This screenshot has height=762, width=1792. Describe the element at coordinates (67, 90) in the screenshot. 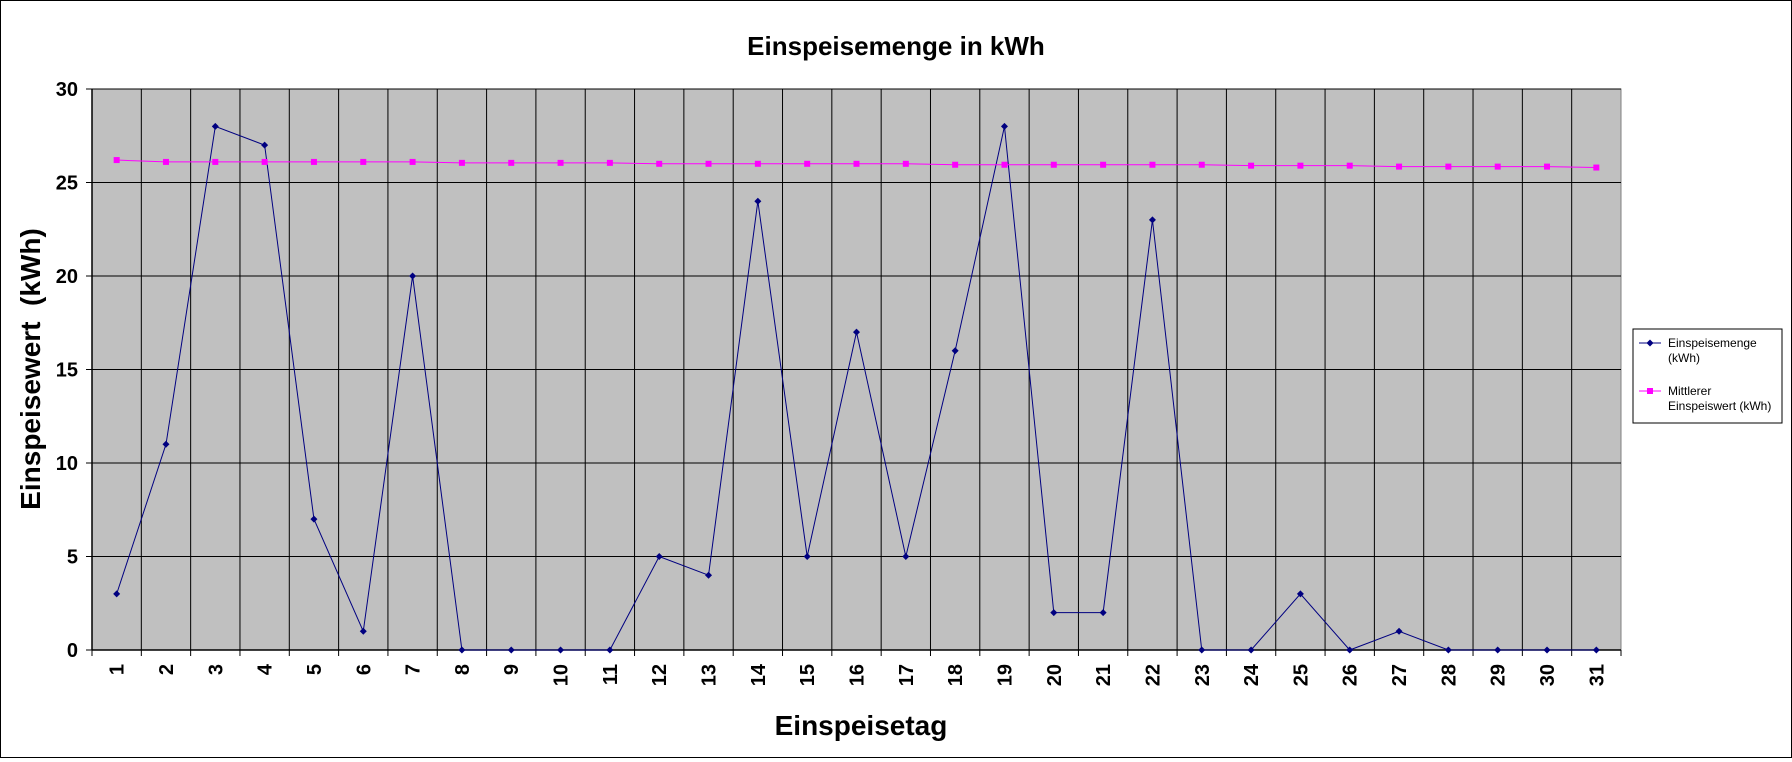

I see `y-tick-label: 30` at that location.